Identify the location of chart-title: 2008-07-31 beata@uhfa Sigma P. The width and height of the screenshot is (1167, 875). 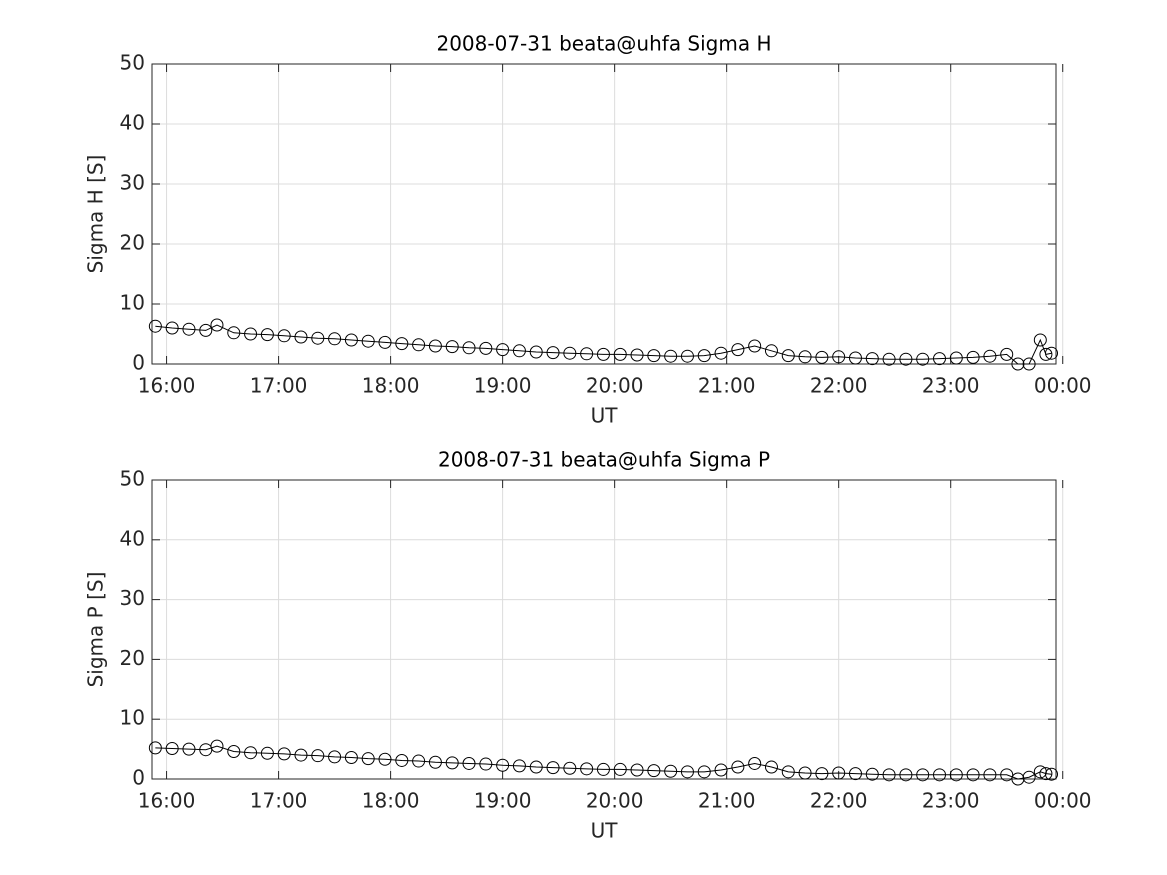
(604, 460).